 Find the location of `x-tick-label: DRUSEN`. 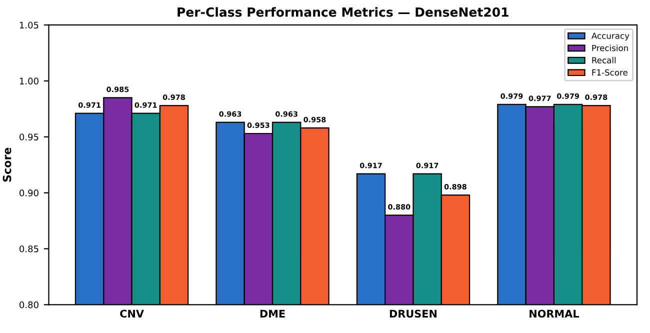

x-tick-label: DRUSEN is located at coordinates (413, 314).